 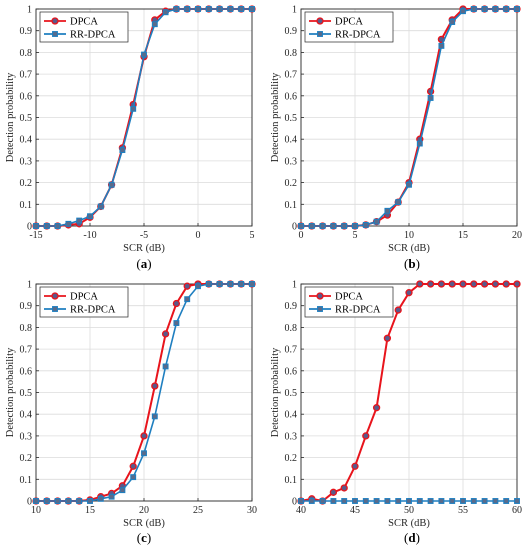 I want to click on y-tick-label: 1, so click(x=294, y=10).